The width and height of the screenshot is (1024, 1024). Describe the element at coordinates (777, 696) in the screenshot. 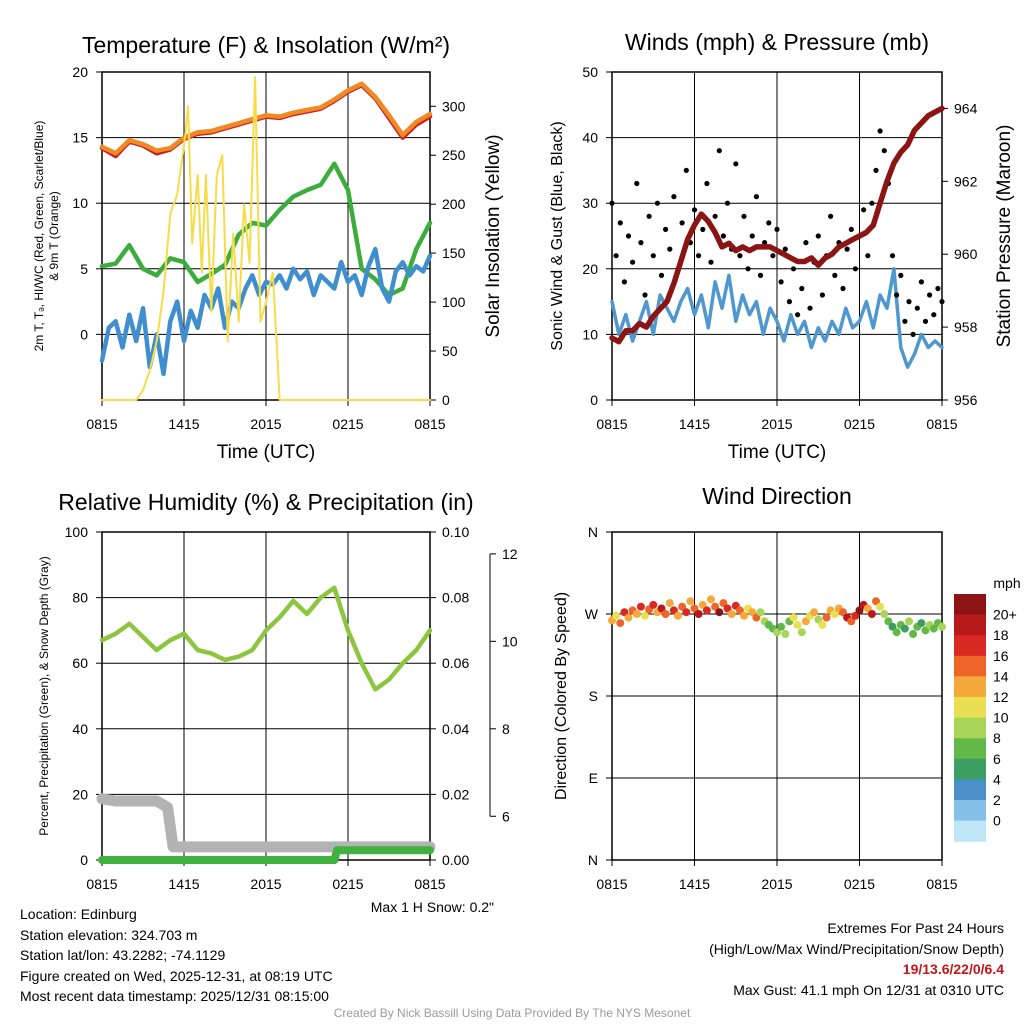

I see `plot-frame` at that location.